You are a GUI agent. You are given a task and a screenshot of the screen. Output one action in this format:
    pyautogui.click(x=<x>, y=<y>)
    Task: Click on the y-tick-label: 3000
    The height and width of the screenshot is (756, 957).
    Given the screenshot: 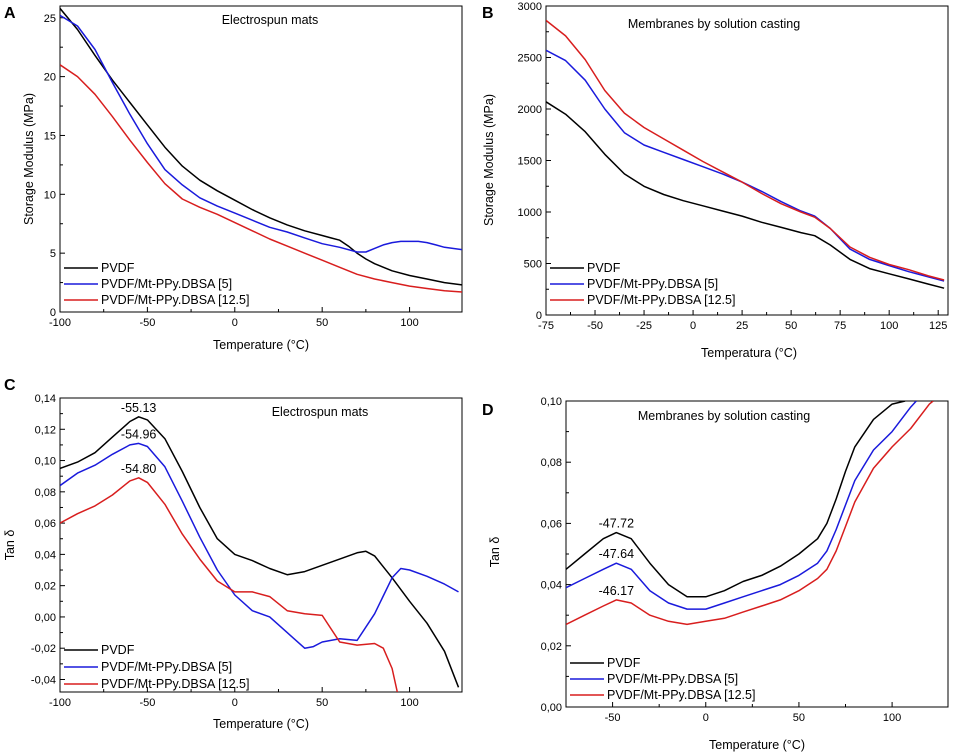 What is the action you would take?
    pyautogui.click(x=530, y=7)
    